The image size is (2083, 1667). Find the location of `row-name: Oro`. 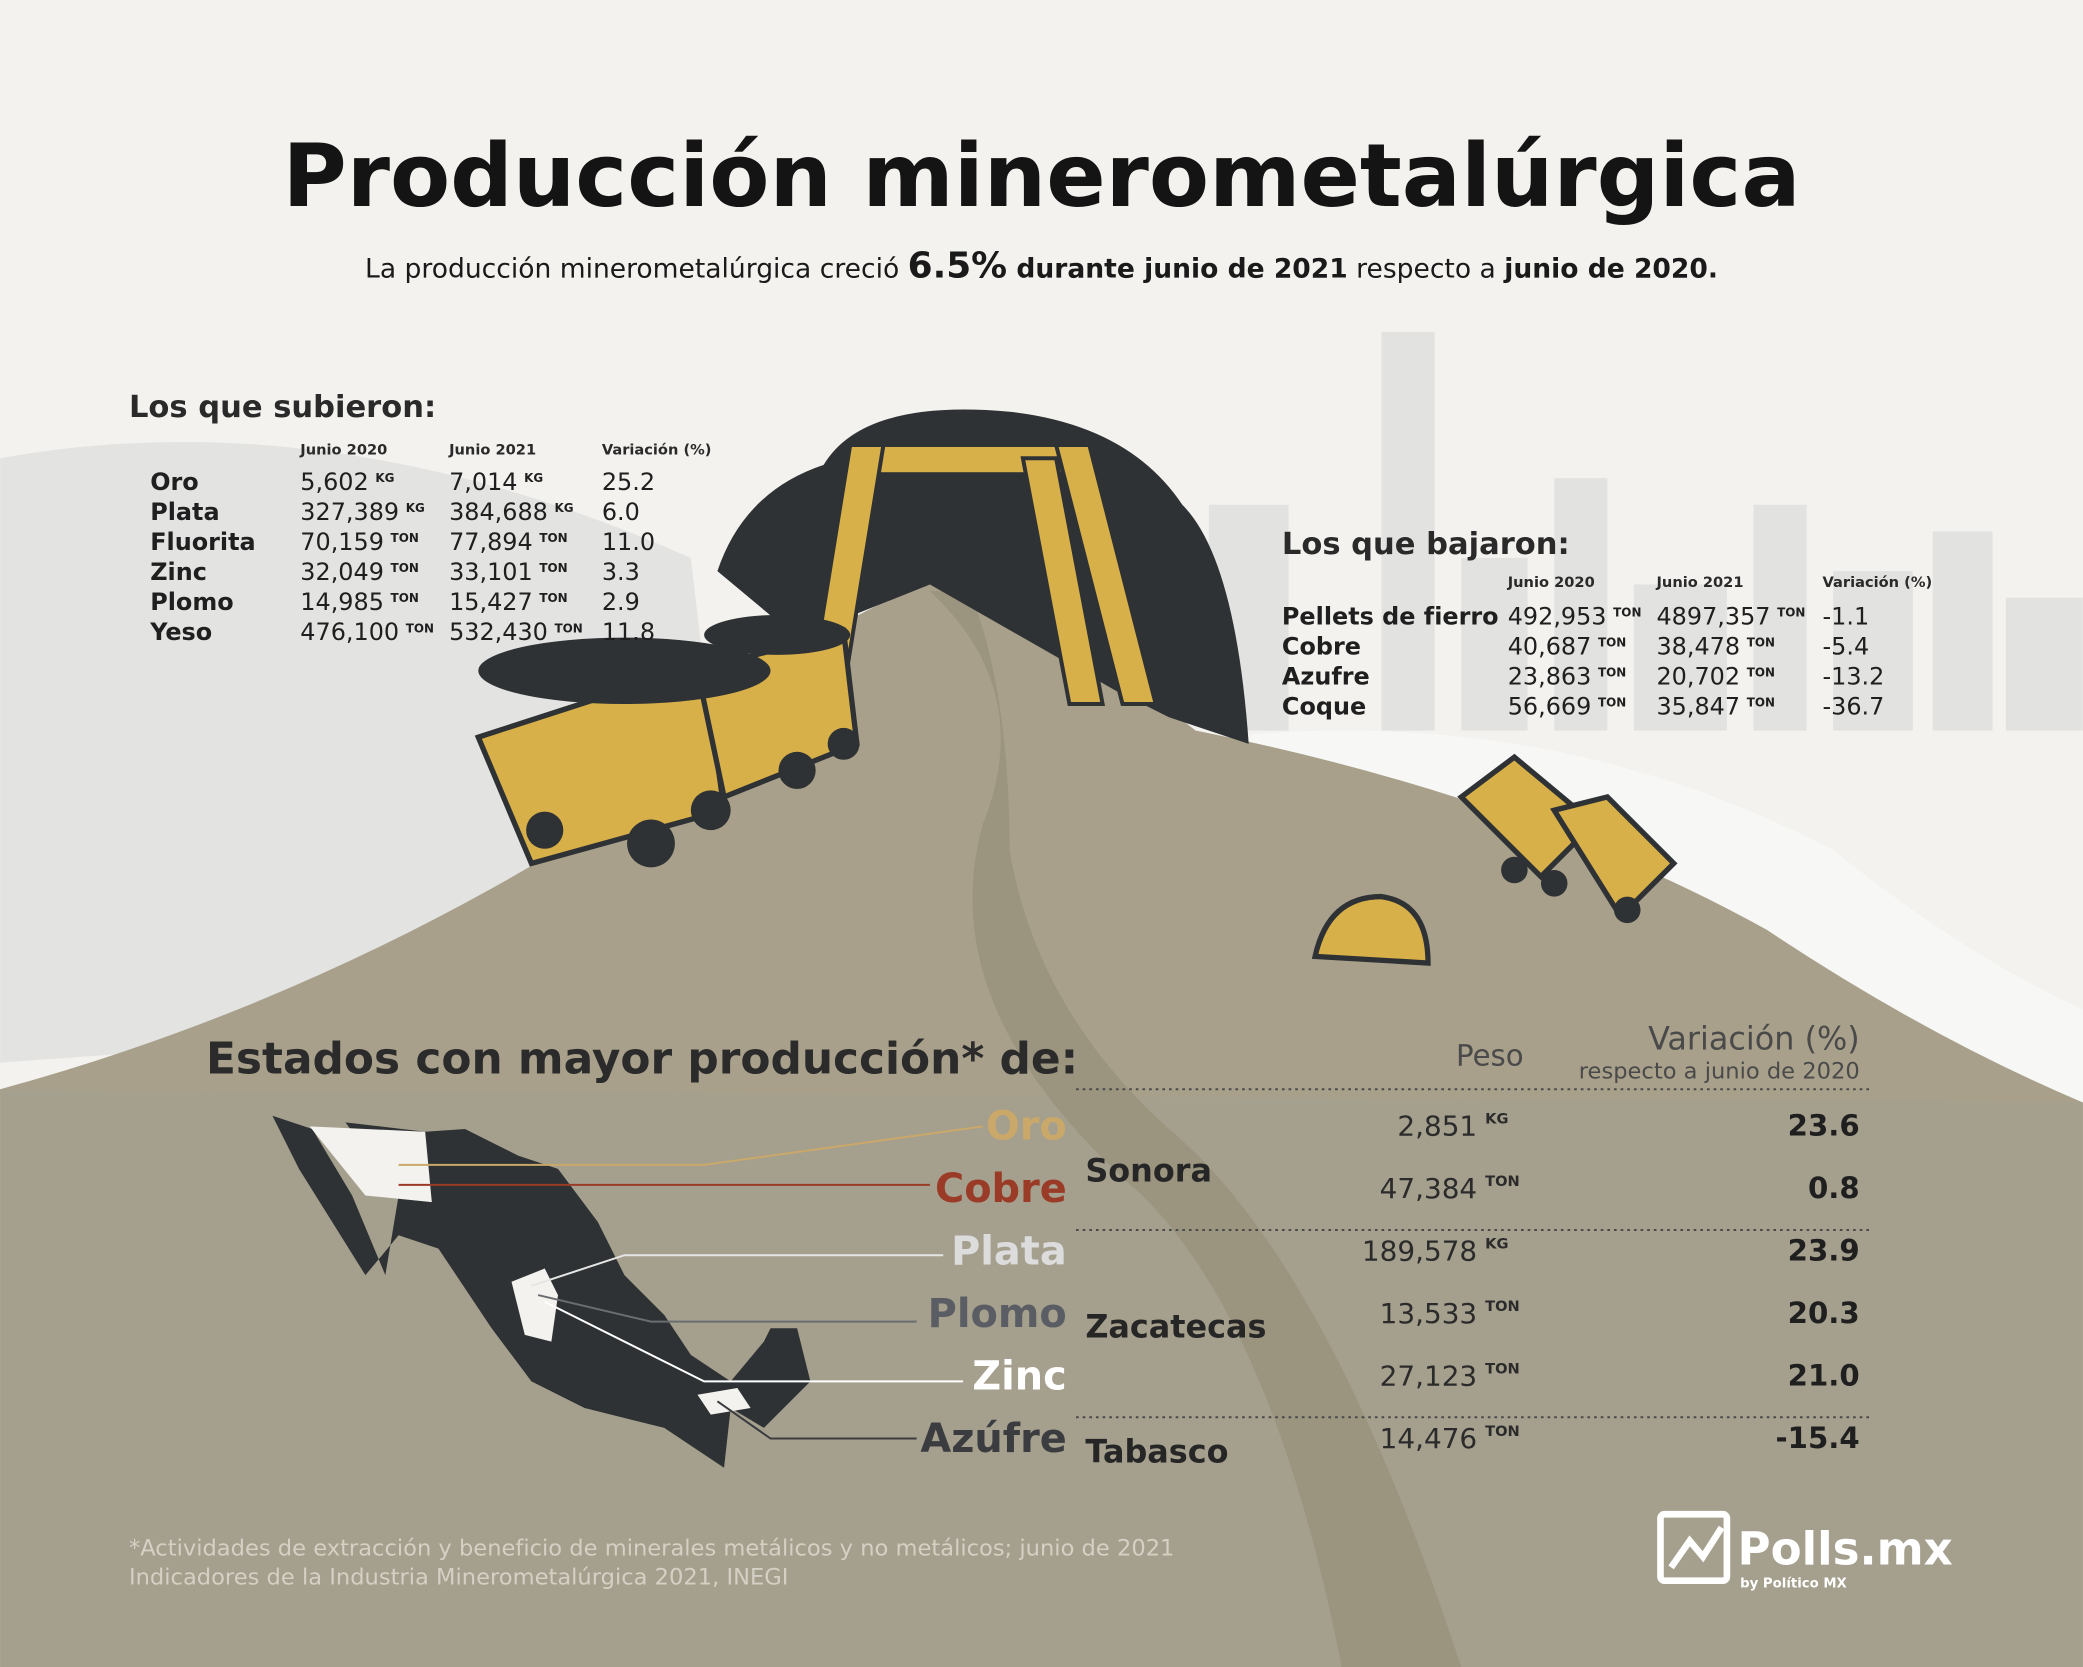

row-name: Oro is located at coordinates (174, 482).